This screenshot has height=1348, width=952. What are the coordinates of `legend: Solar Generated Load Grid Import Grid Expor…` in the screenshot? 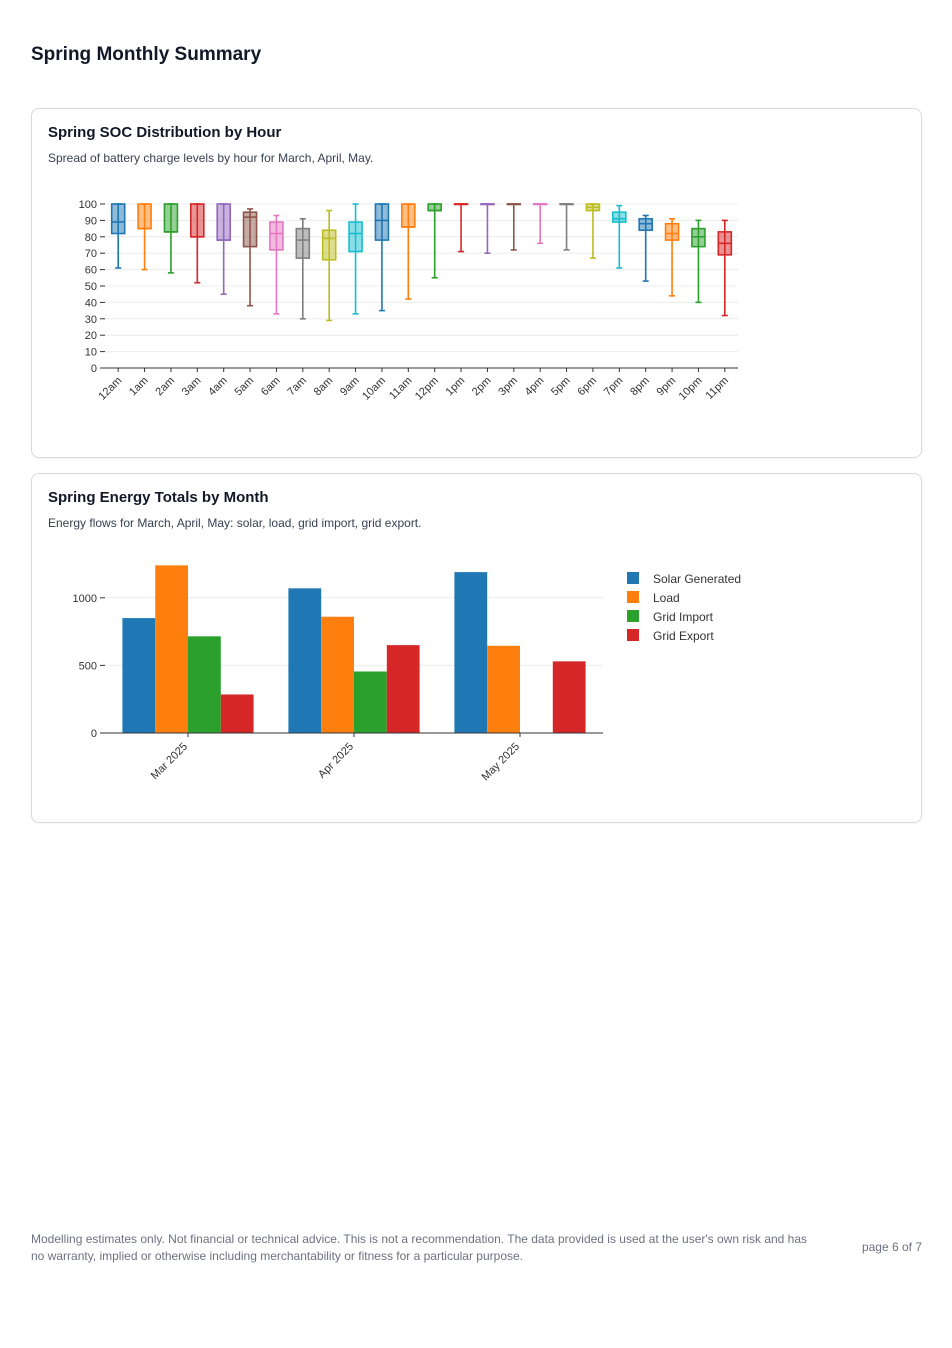 It's located at (684, 607).